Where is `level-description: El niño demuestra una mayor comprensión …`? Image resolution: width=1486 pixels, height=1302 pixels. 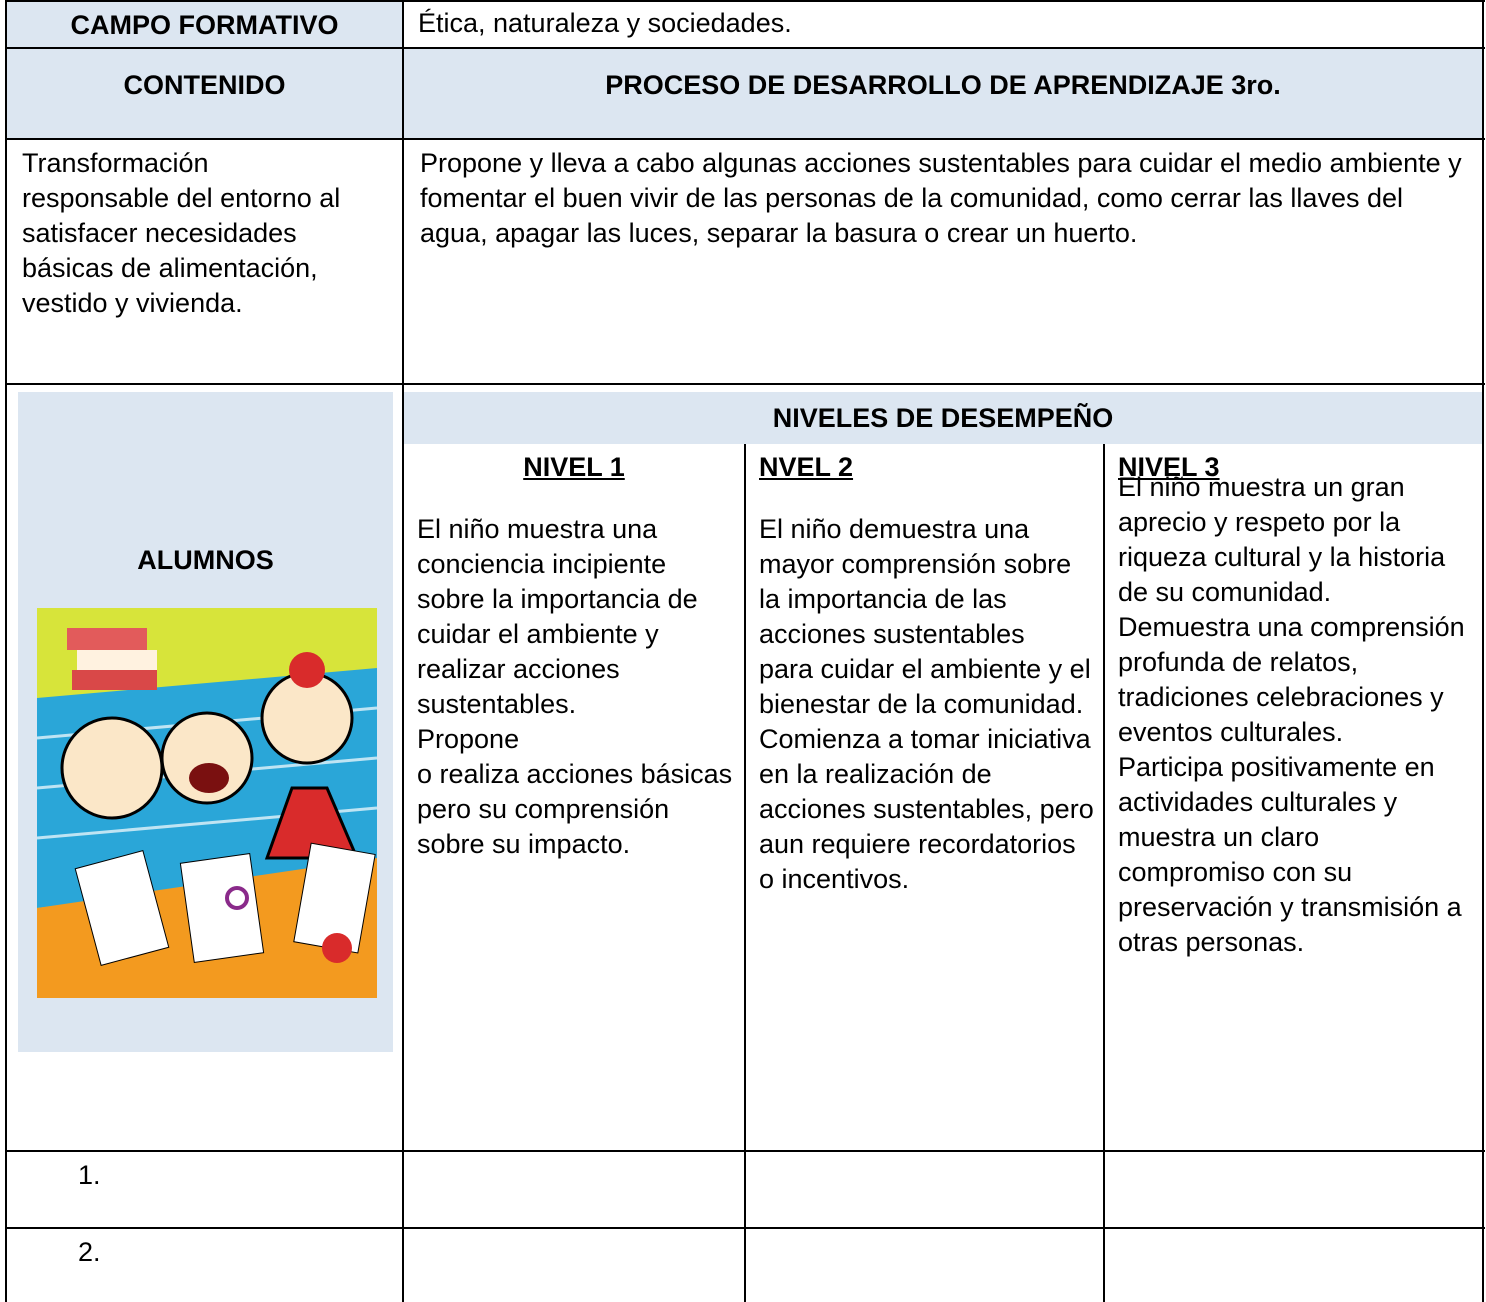 level-description: El niño demuestra una mayor comprensión … is located at coordinates (926, 704).